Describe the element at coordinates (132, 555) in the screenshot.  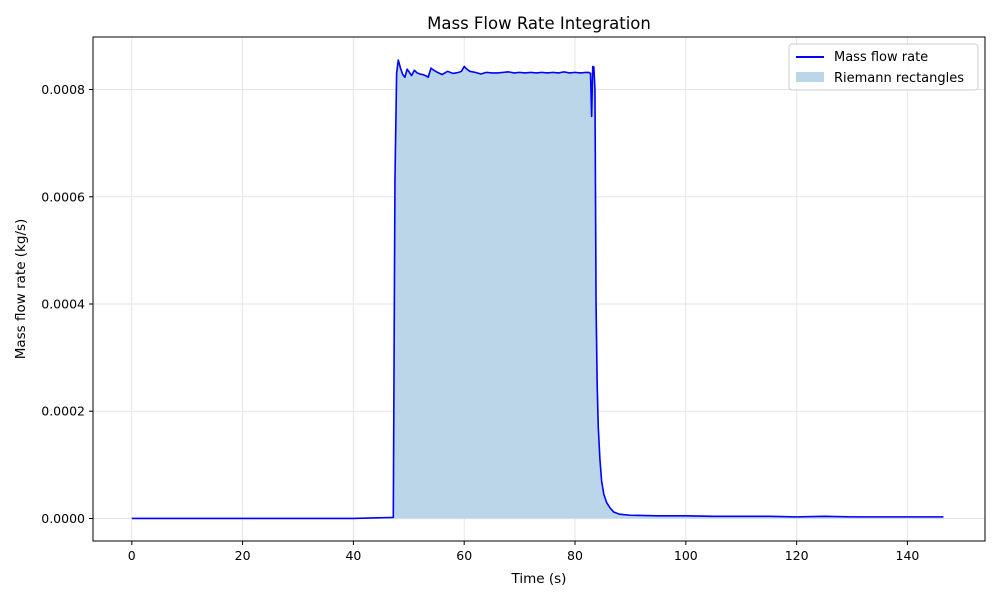
I see `x-tick-label: 0` at that location.